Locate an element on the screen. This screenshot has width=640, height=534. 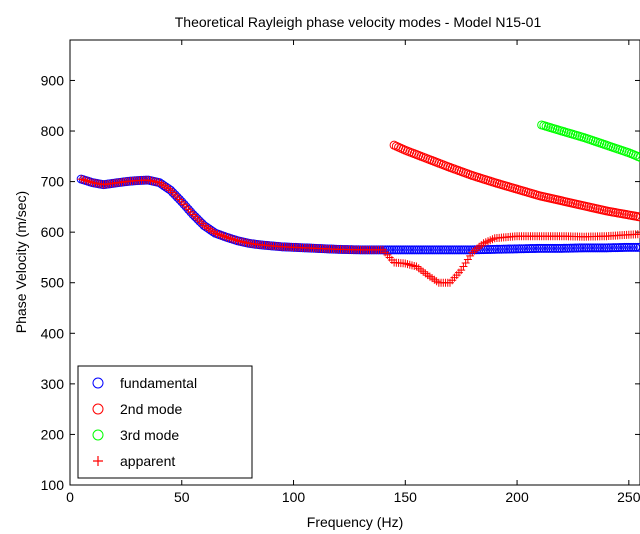
legend-box is located at coordinates (165, 422).